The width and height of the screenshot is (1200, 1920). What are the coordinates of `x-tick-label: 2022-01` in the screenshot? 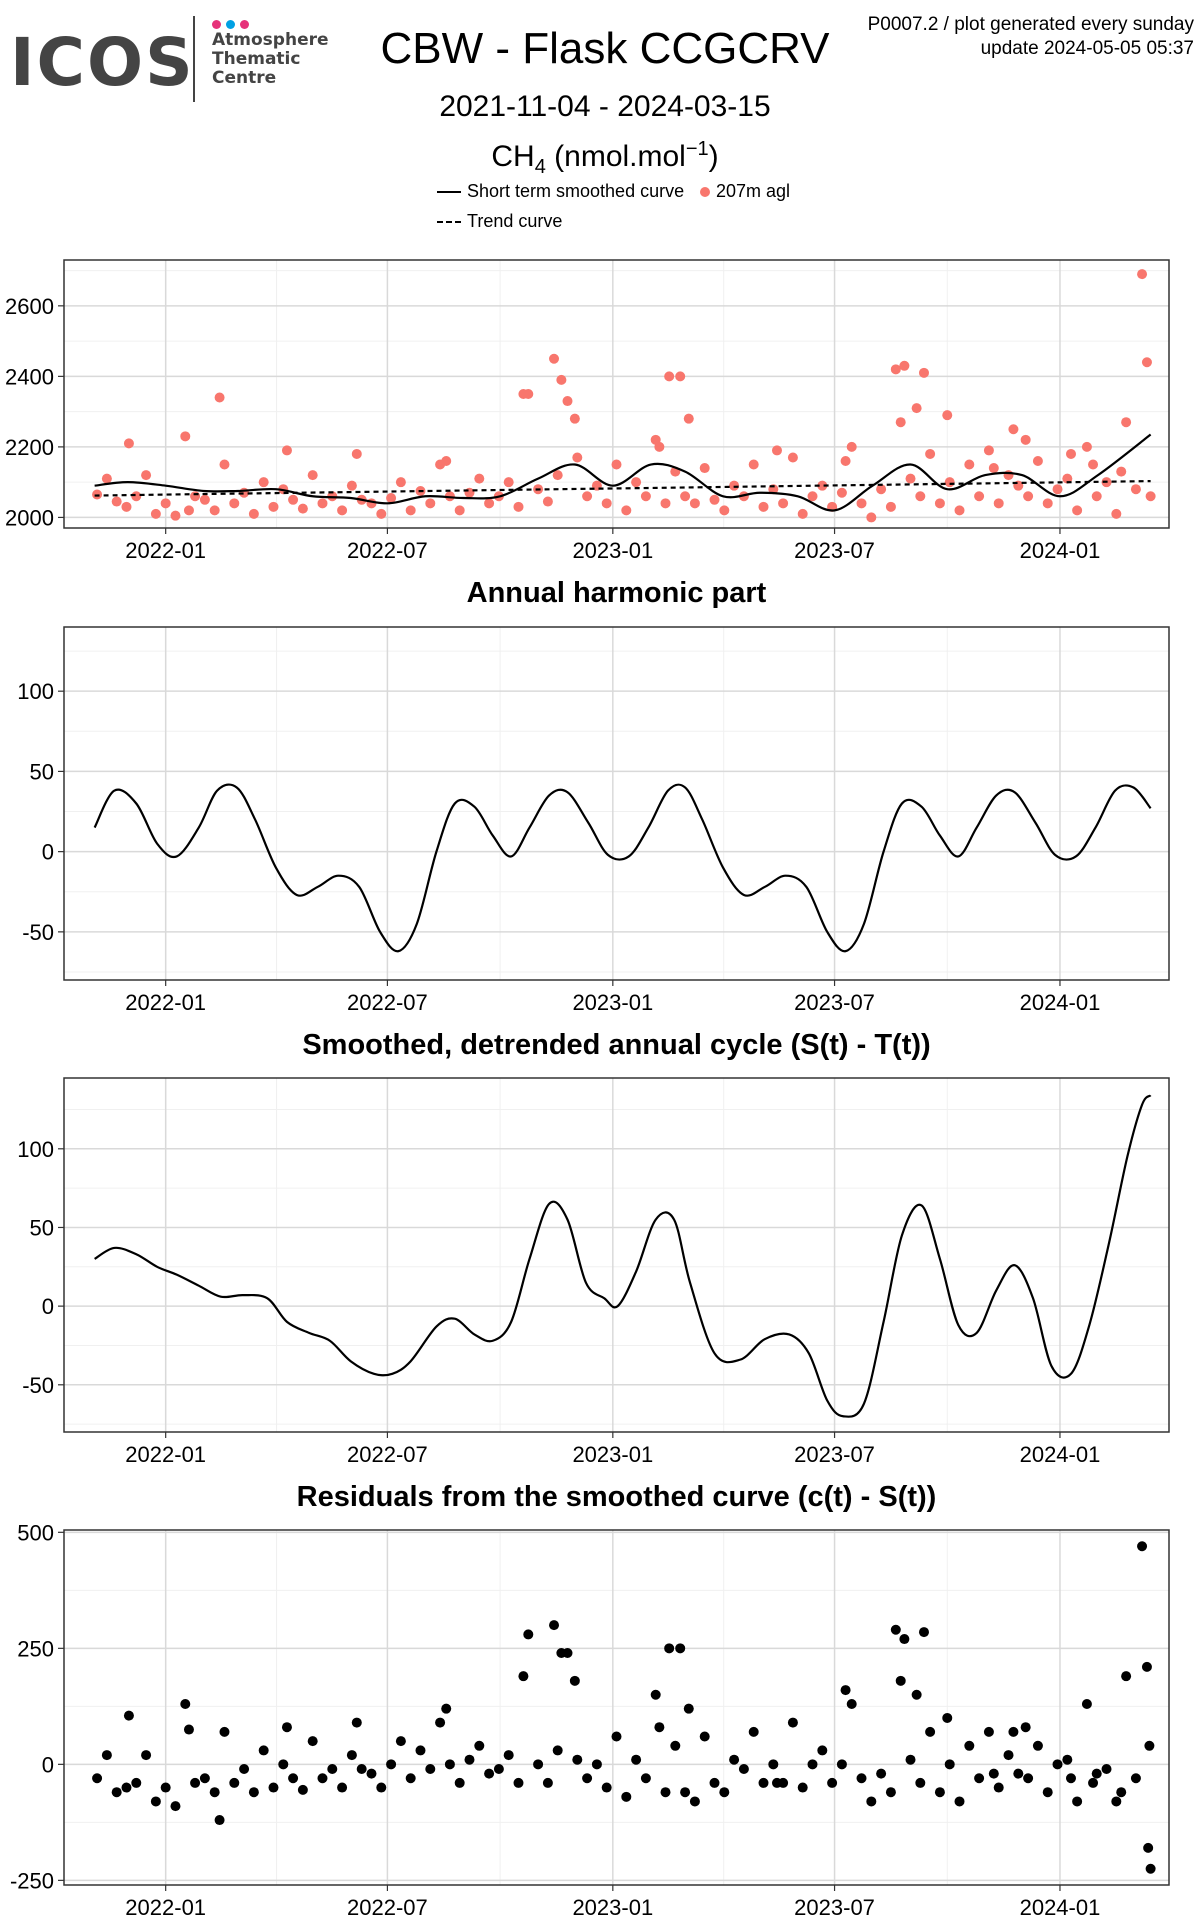 It's located at (165, 550).